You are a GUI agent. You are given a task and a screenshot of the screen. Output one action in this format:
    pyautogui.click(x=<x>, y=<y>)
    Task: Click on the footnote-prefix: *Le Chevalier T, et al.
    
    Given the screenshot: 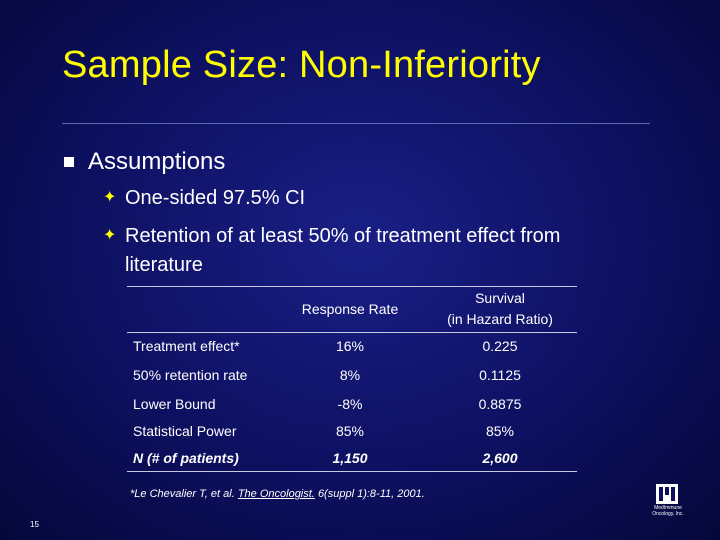 What is the action you would take?
    pyautogui.click(x=182, y=494)
    